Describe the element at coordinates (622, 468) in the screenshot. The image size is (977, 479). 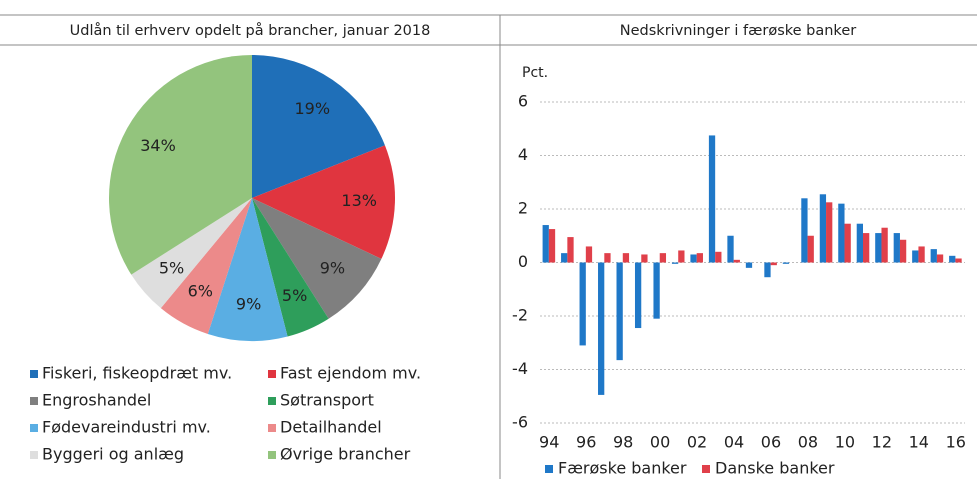
I see `legend-label: Færøske banker` at that location.